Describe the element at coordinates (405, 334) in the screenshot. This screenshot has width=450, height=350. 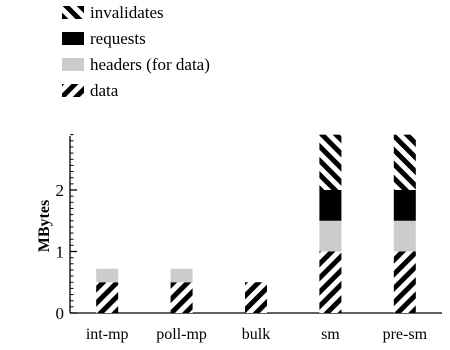
I see `x-tick-label-pre-sm: pre-sm` at that location.